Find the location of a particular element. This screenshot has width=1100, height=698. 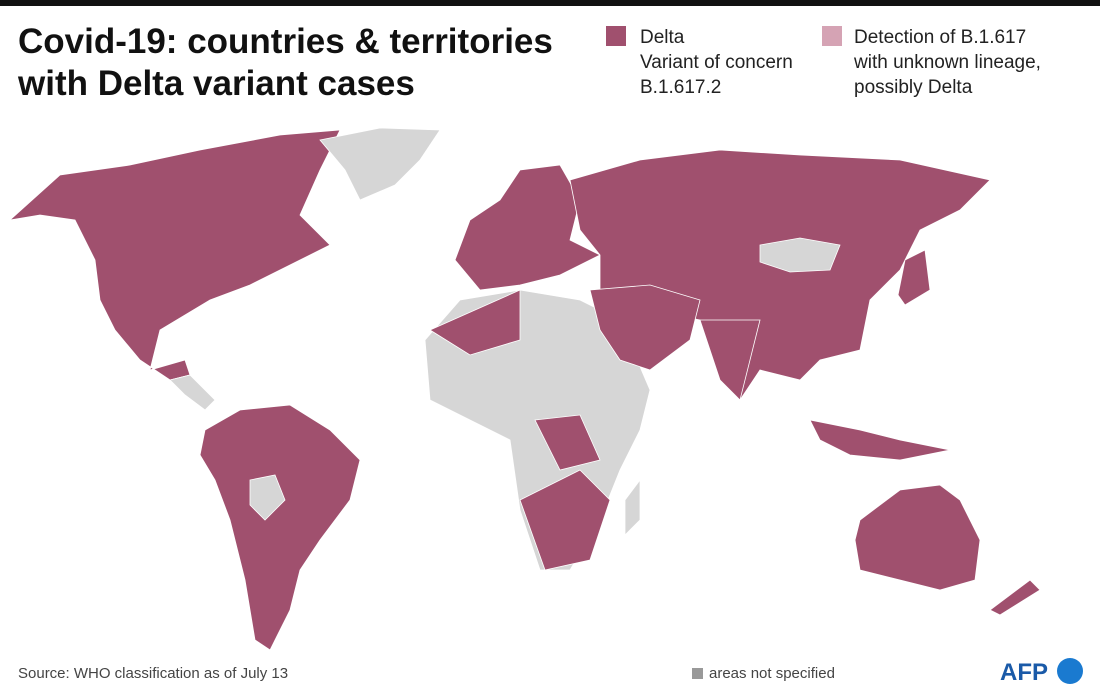

europe is located at coordinates (527, 227).